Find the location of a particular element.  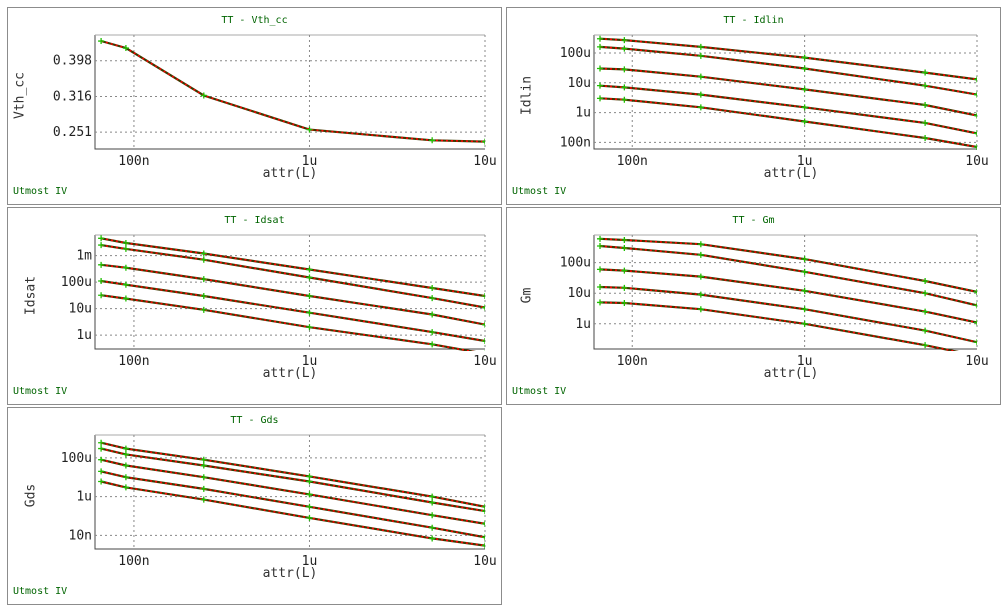

y-tick-label: 100n is located at coordinates (575, 142).